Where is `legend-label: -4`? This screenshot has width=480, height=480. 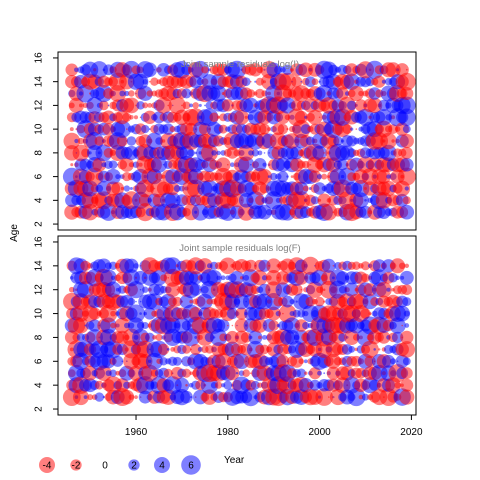
legend-label: -4 is located at coordinates (47, 466).